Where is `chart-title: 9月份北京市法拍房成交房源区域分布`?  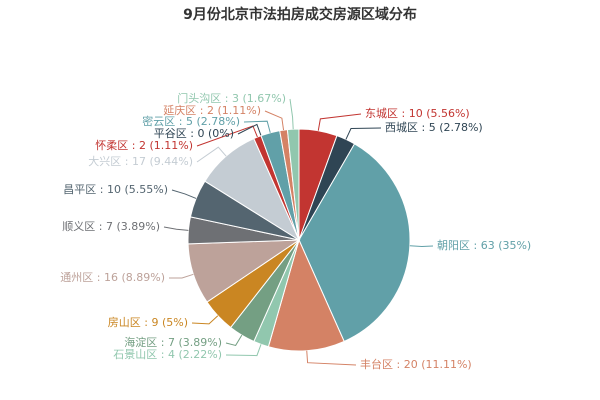 chart-title: 9月份北京市法拍房成交房源区域分布 is located at coordinates (300, 14).